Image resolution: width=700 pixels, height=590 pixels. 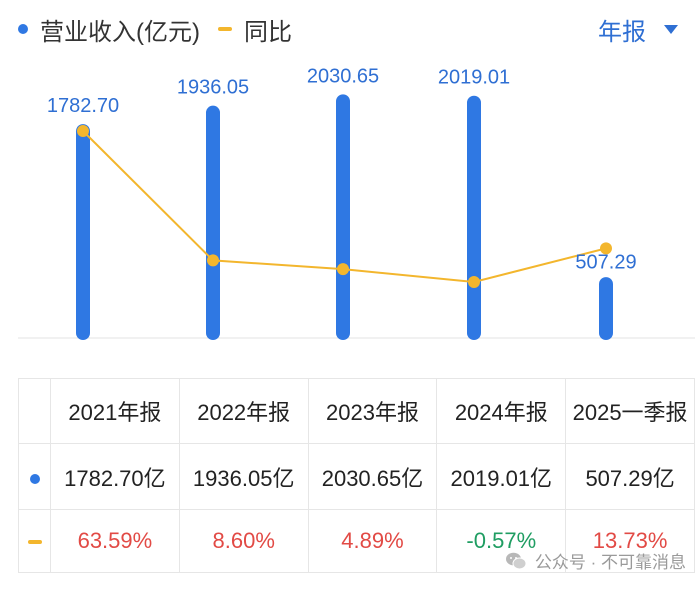 What do you see at coordinates (516, 560) in the screenshot?
I see `wechat-icon` at bounding box center [516, 560].